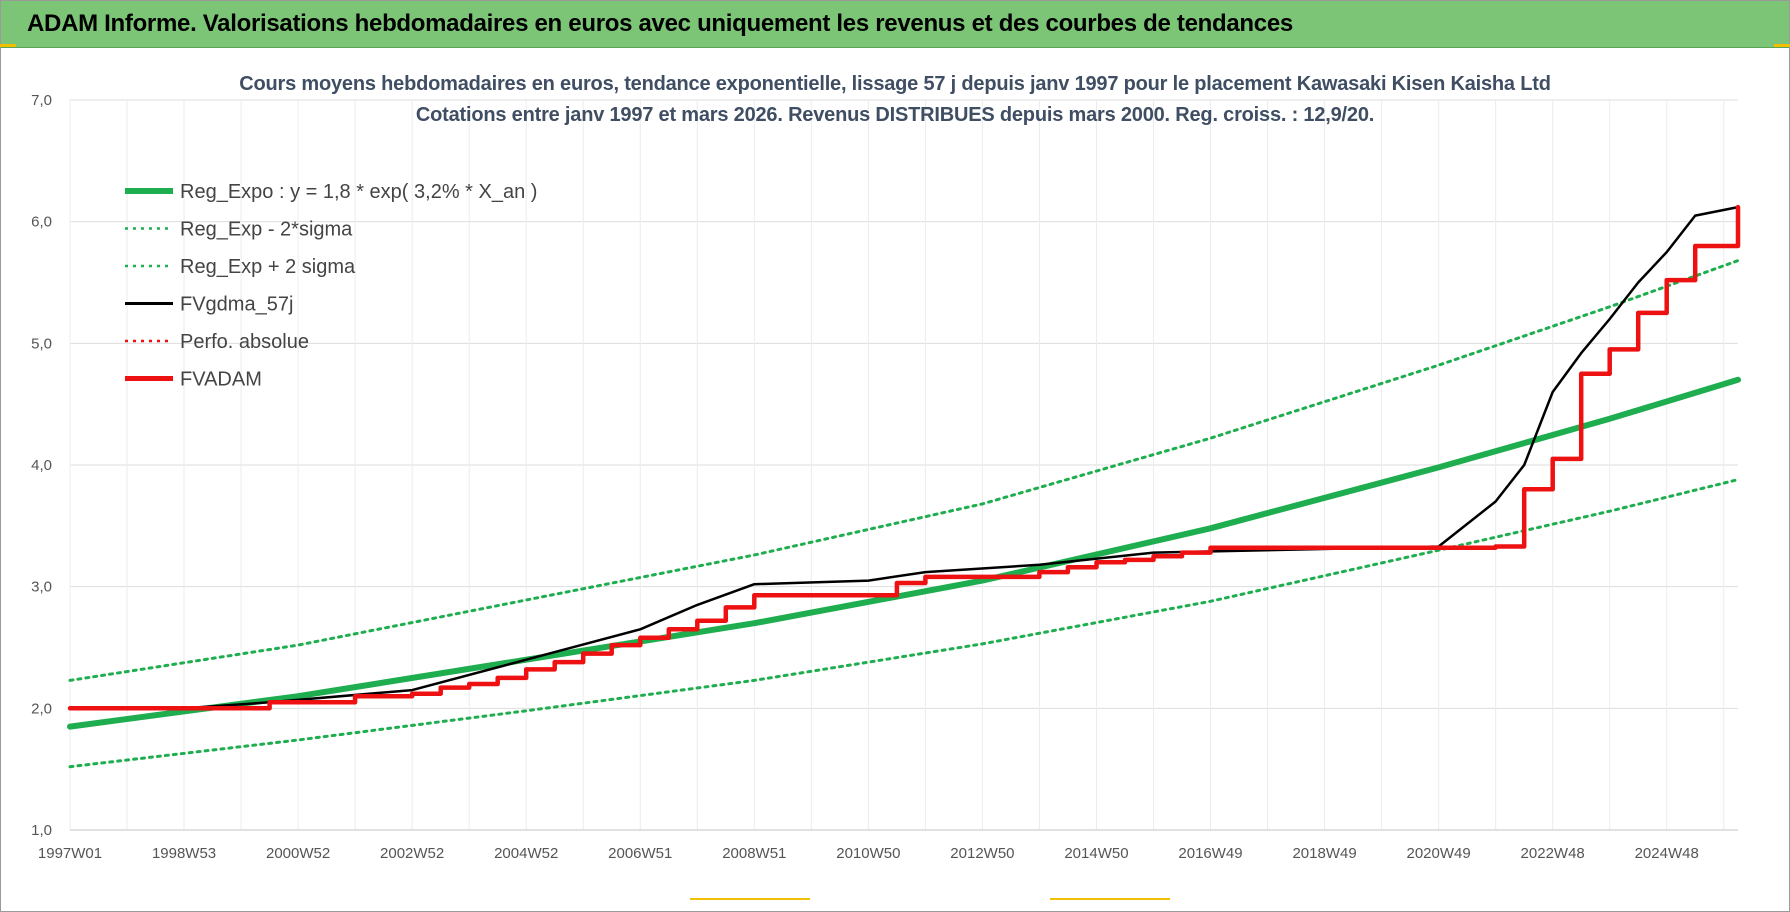  Describe the element at coordinates (982, 853) in the screenshot. I see `x-tick-label: 2012W50` at that location.